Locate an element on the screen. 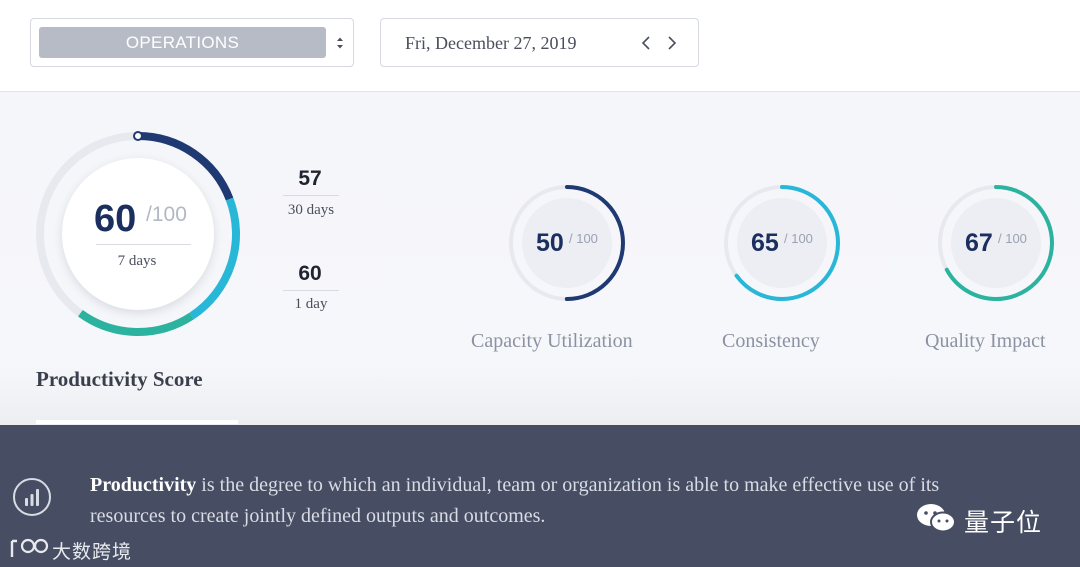  wechat-icon is located at coordinates (936, 518).